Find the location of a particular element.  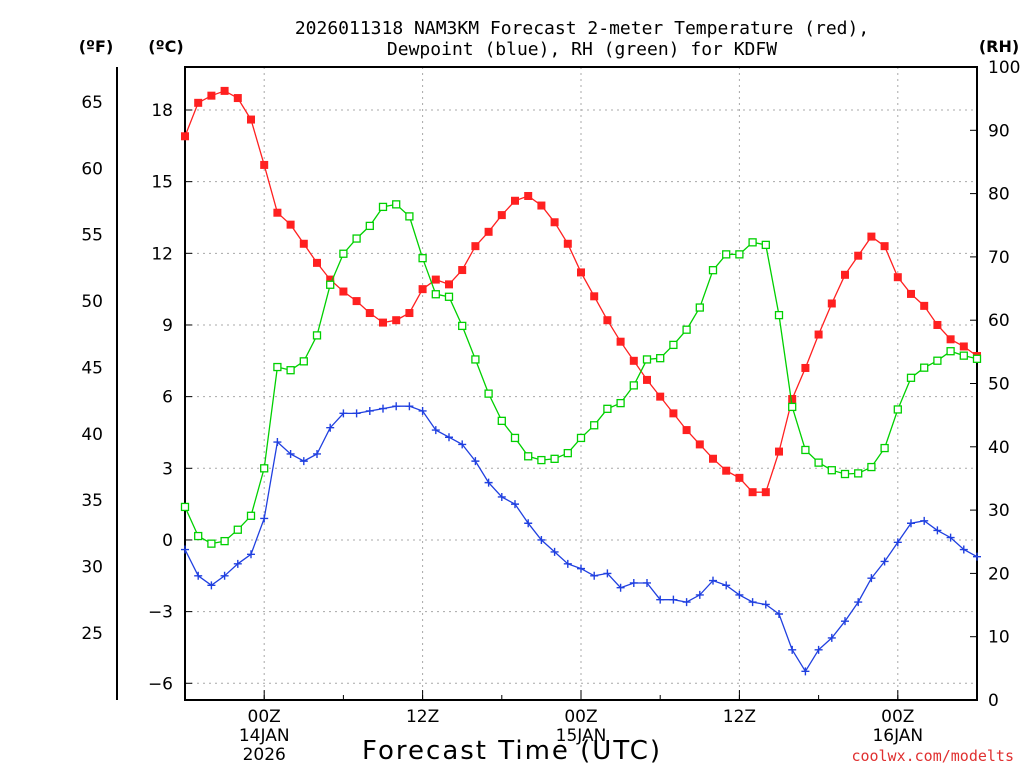

celsius-tick-label: 15 is located at coordinates (162, 183).